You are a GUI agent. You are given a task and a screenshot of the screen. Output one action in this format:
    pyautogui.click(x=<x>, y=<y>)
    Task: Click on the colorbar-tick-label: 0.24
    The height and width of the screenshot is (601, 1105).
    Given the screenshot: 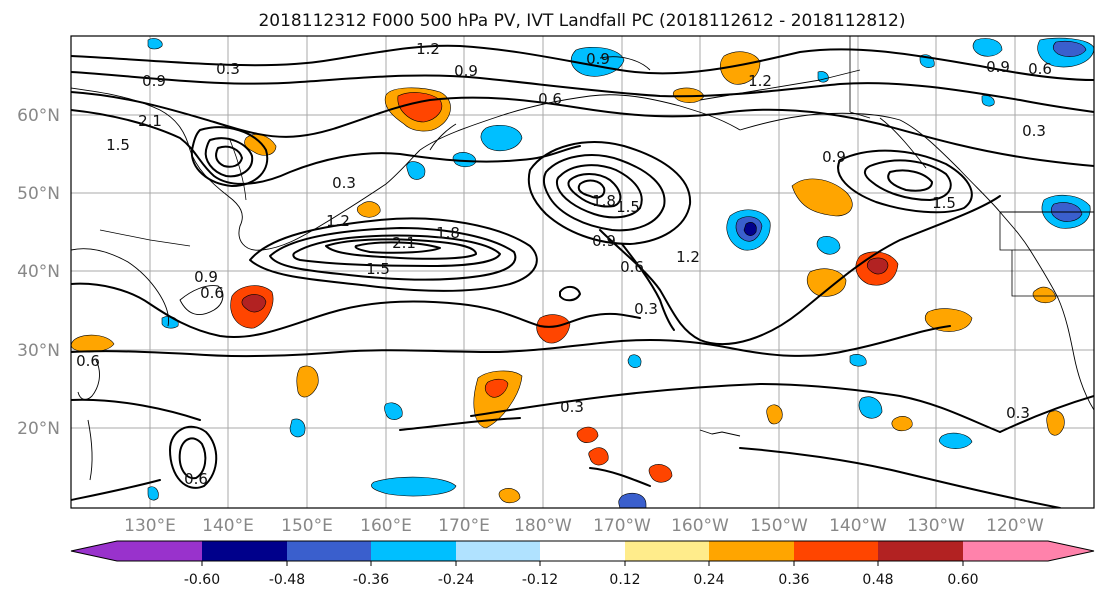 What is the action you would take?
    pyautogui.click(x=708, y=580)
    